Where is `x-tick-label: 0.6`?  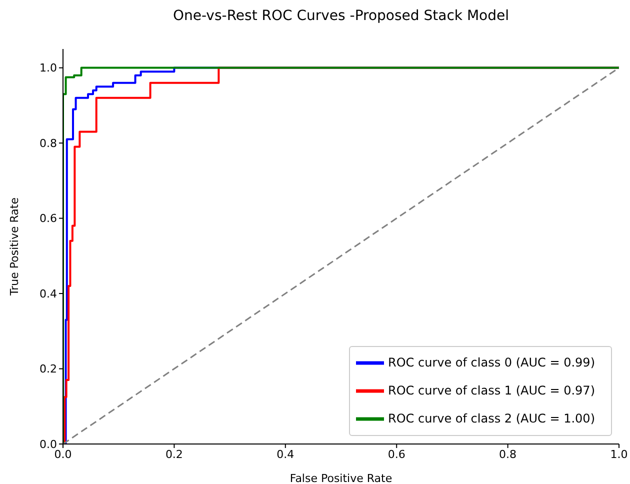
x-tick-label: 0.6 is located at coordinates (397, 454).